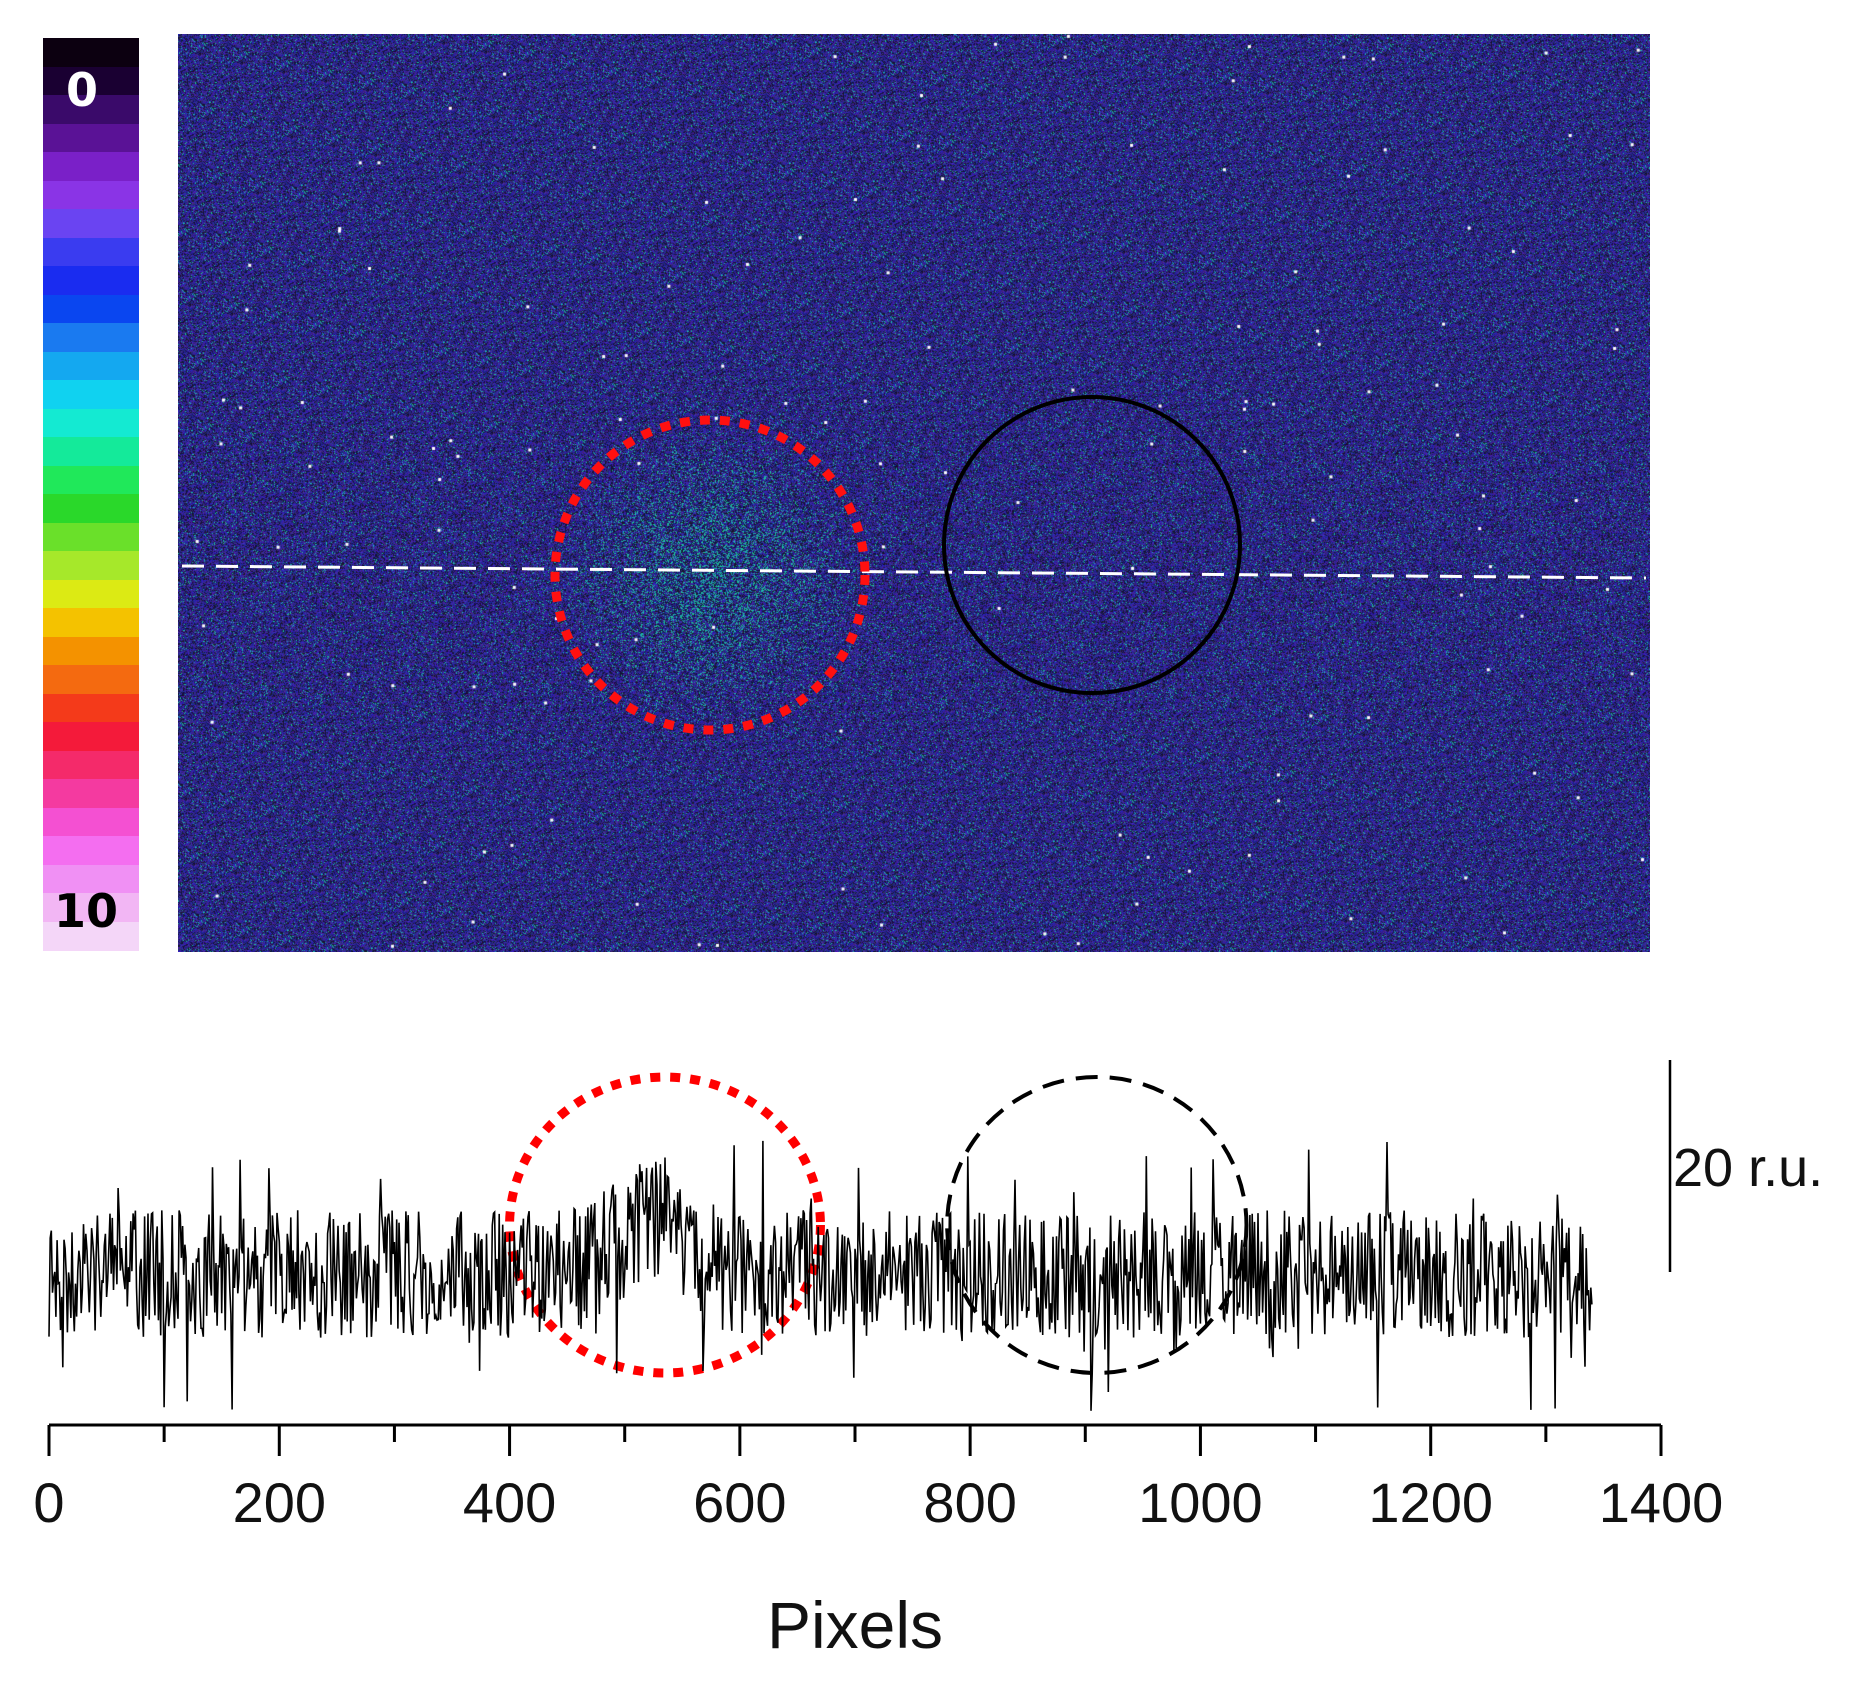 The image size is (1869, 1686). I want to click on colorbar, so click(91, 494).